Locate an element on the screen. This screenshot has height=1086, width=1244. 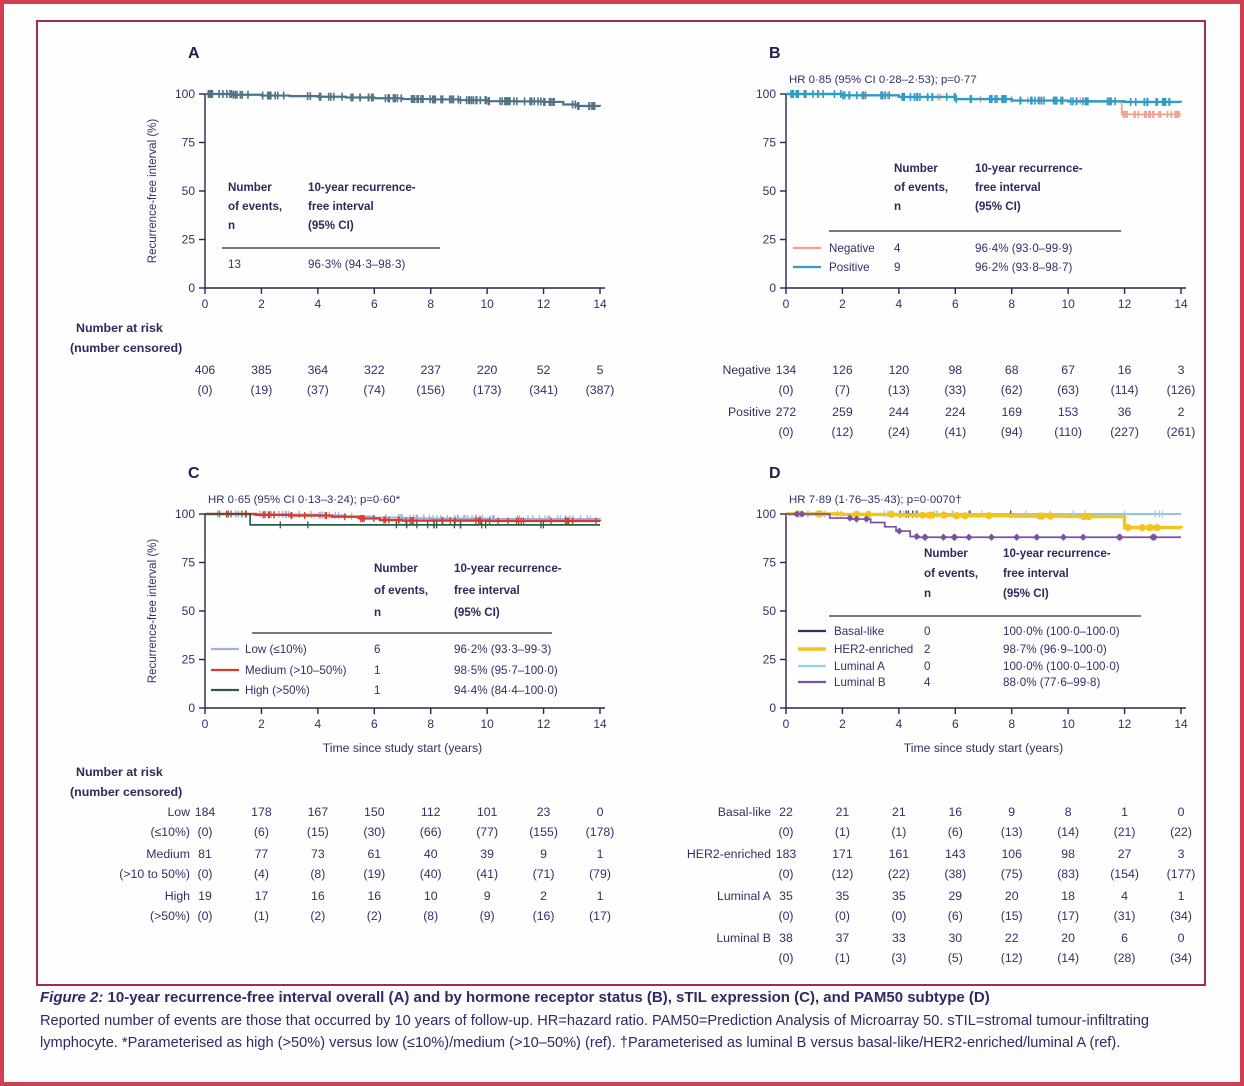
svg-text: 50 is located at coordinates (189, 191).